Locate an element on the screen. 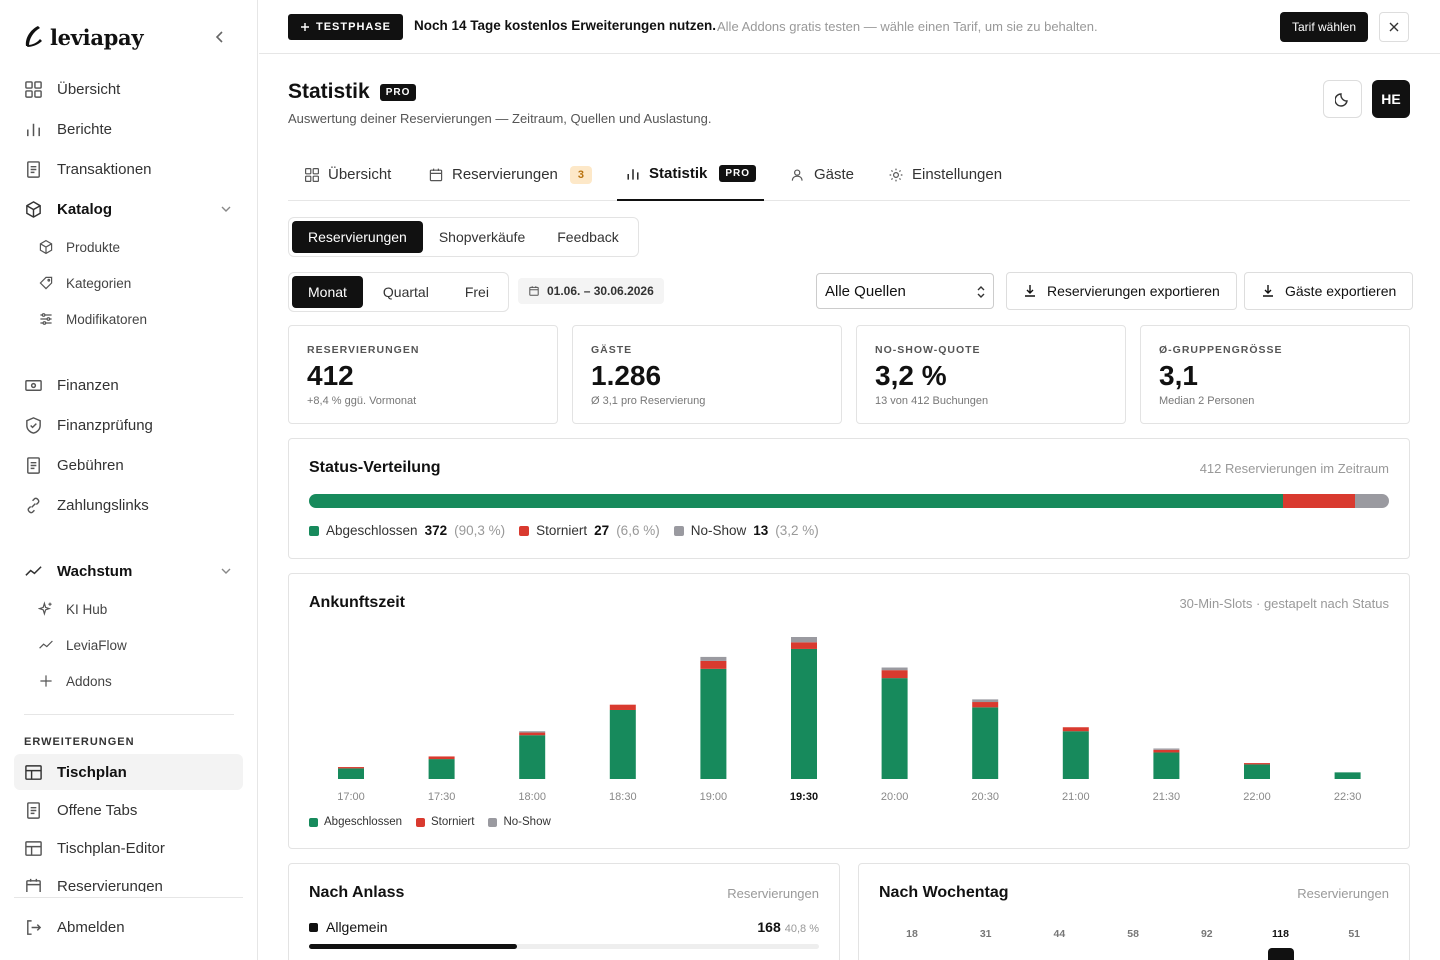 The height and width of the screenshot is (960, 1440). weekday-unit: Reservierungen is located at coordinates (1343, 893).